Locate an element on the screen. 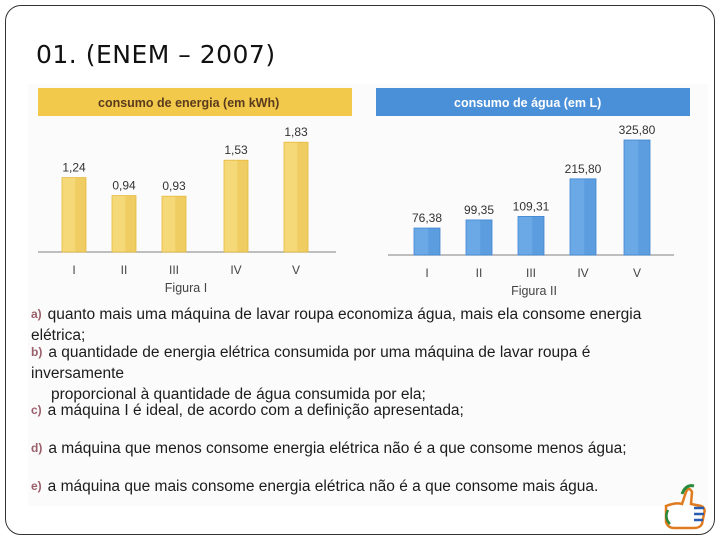  bar-value-label: 1,53 is located at coordinates (236, 150).